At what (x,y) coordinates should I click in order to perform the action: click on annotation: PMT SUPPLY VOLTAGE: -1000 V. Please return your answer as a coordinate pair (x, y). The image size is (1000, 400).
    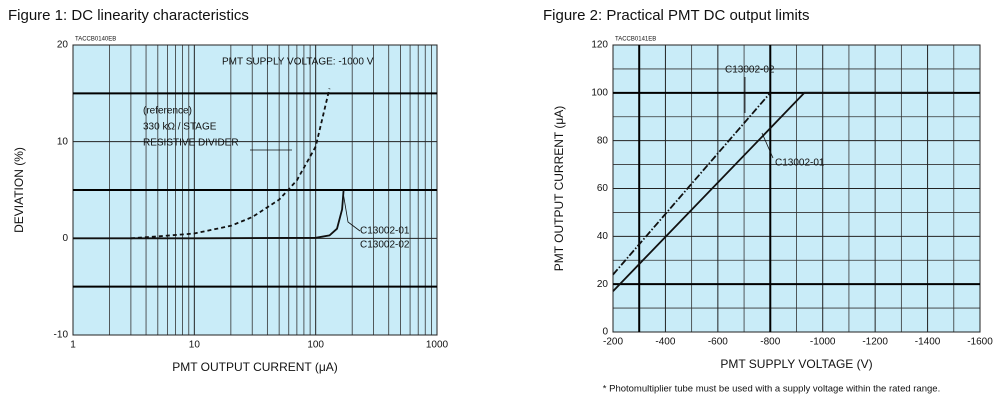
    Looking at the image, I should click on (298, 62).